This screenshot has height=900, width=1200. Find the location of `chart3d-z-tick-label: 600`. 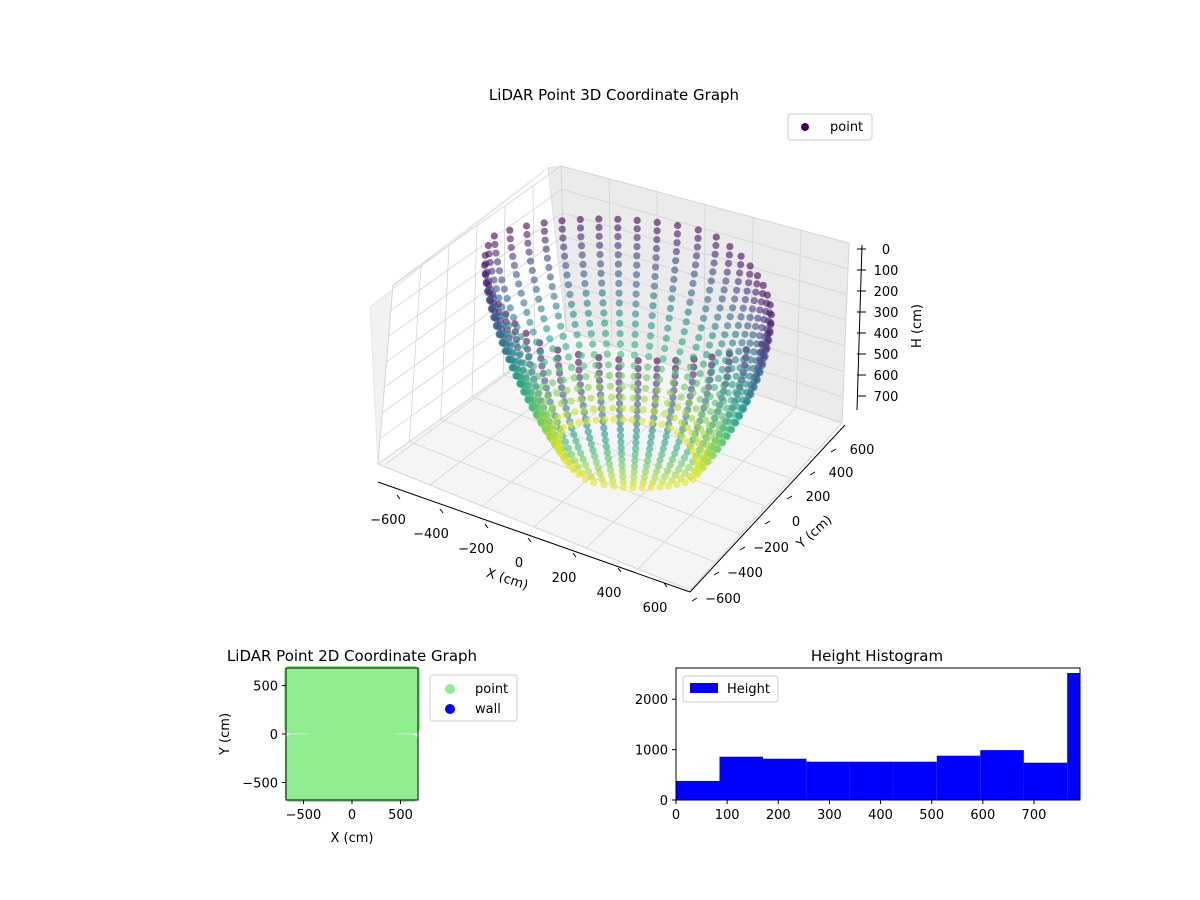

chart3d-z-tick-label: 600 is located at coordinates (886, 376).